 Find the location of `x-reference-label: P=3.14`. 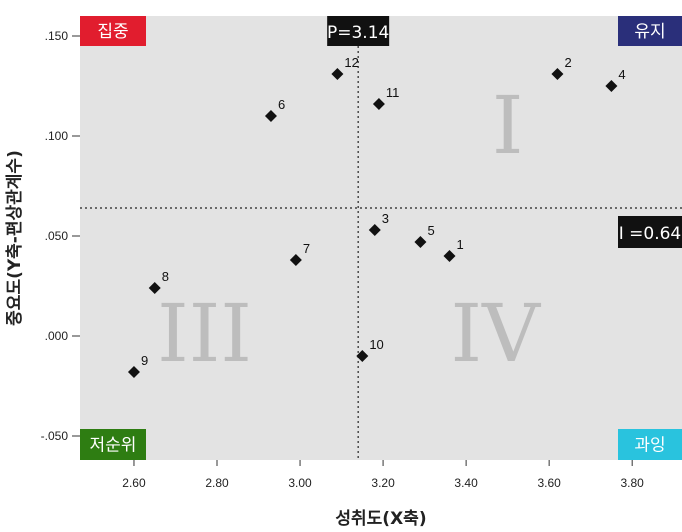

x-reference-label: P=3.14 is located at coordinates (358, 33).